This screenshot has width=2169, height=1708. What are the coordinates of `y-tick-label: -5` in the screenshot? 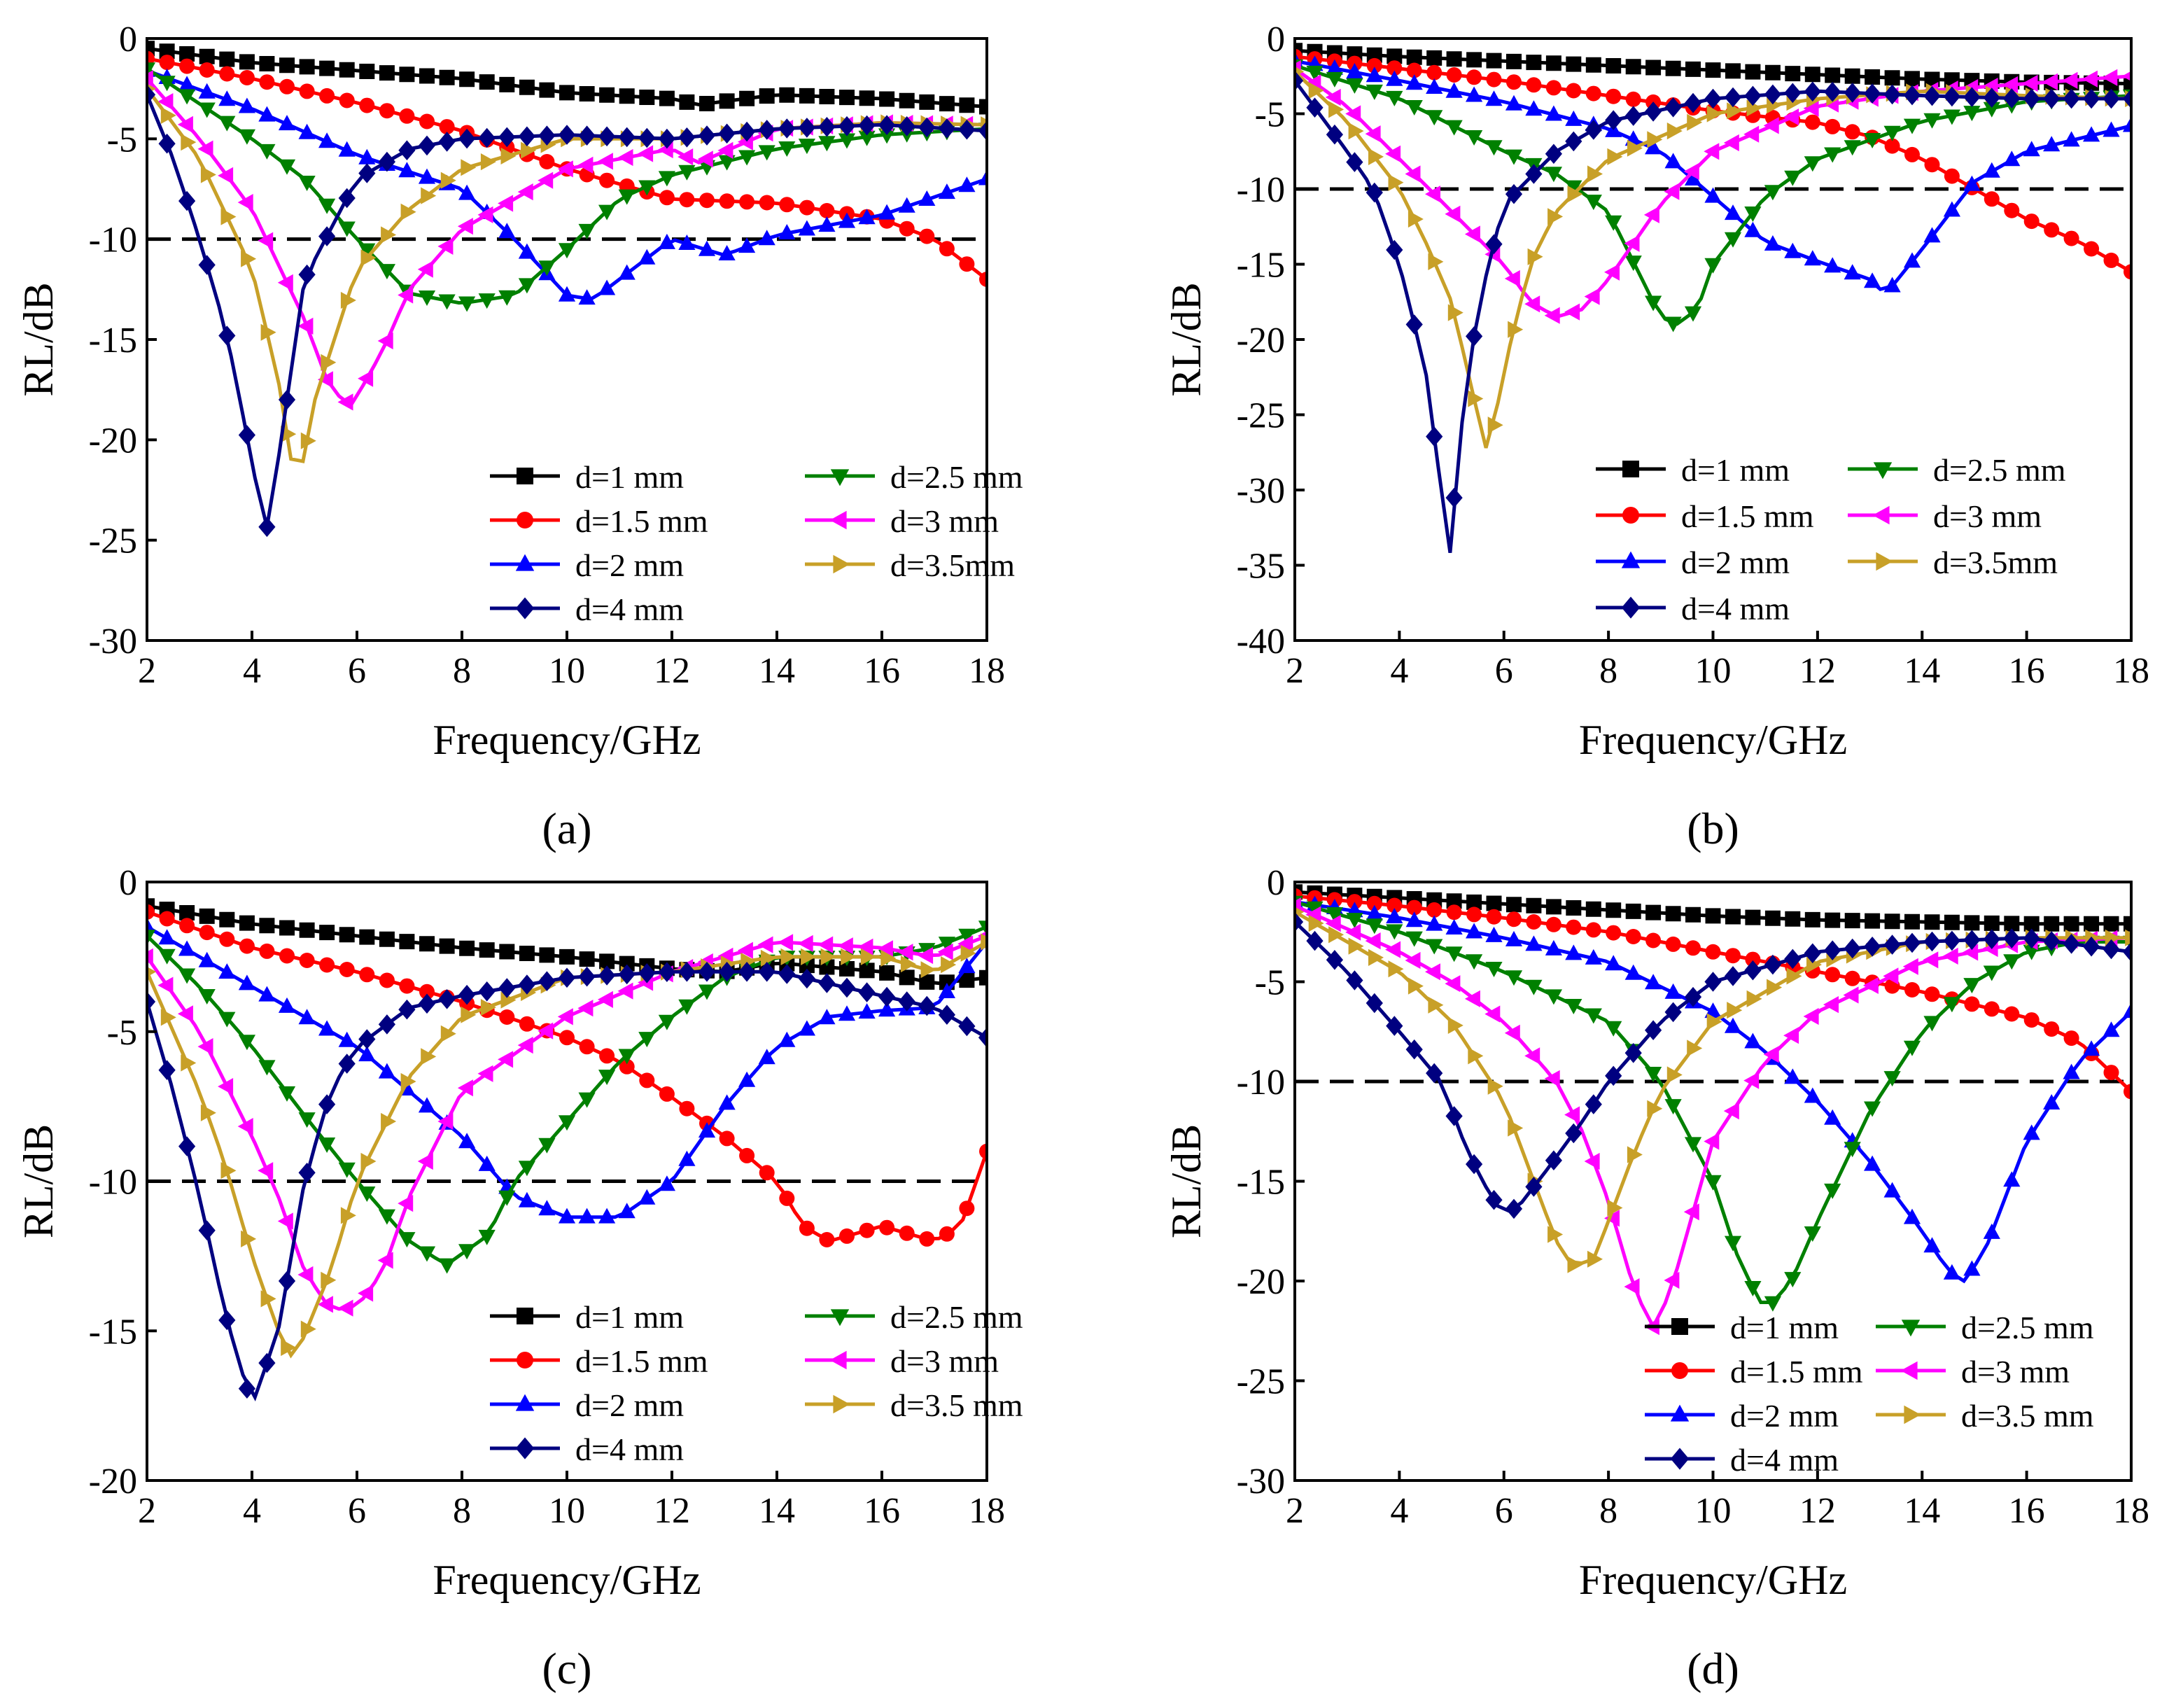 It's located at (1270, 115).